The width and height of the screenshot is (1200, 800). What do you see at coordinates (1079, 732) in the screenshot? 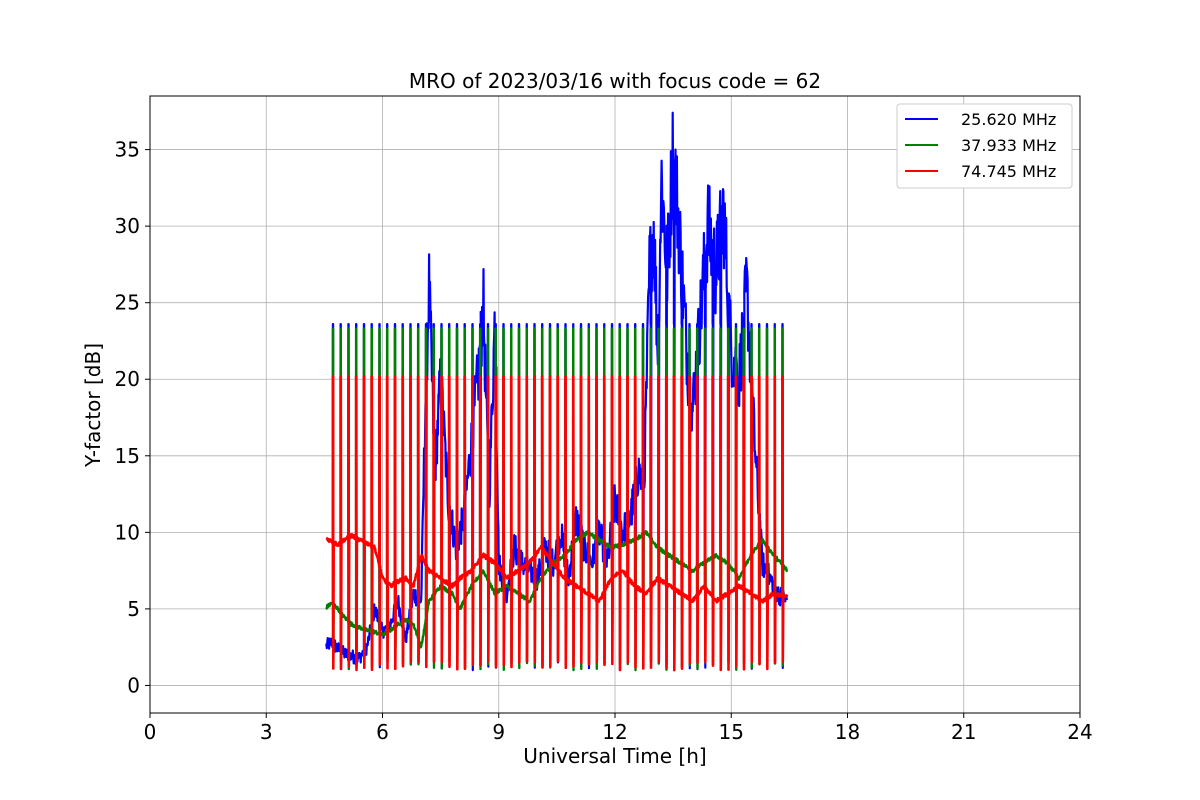
I see `x-tick-label: 24` at bounding box center [1079, 732].